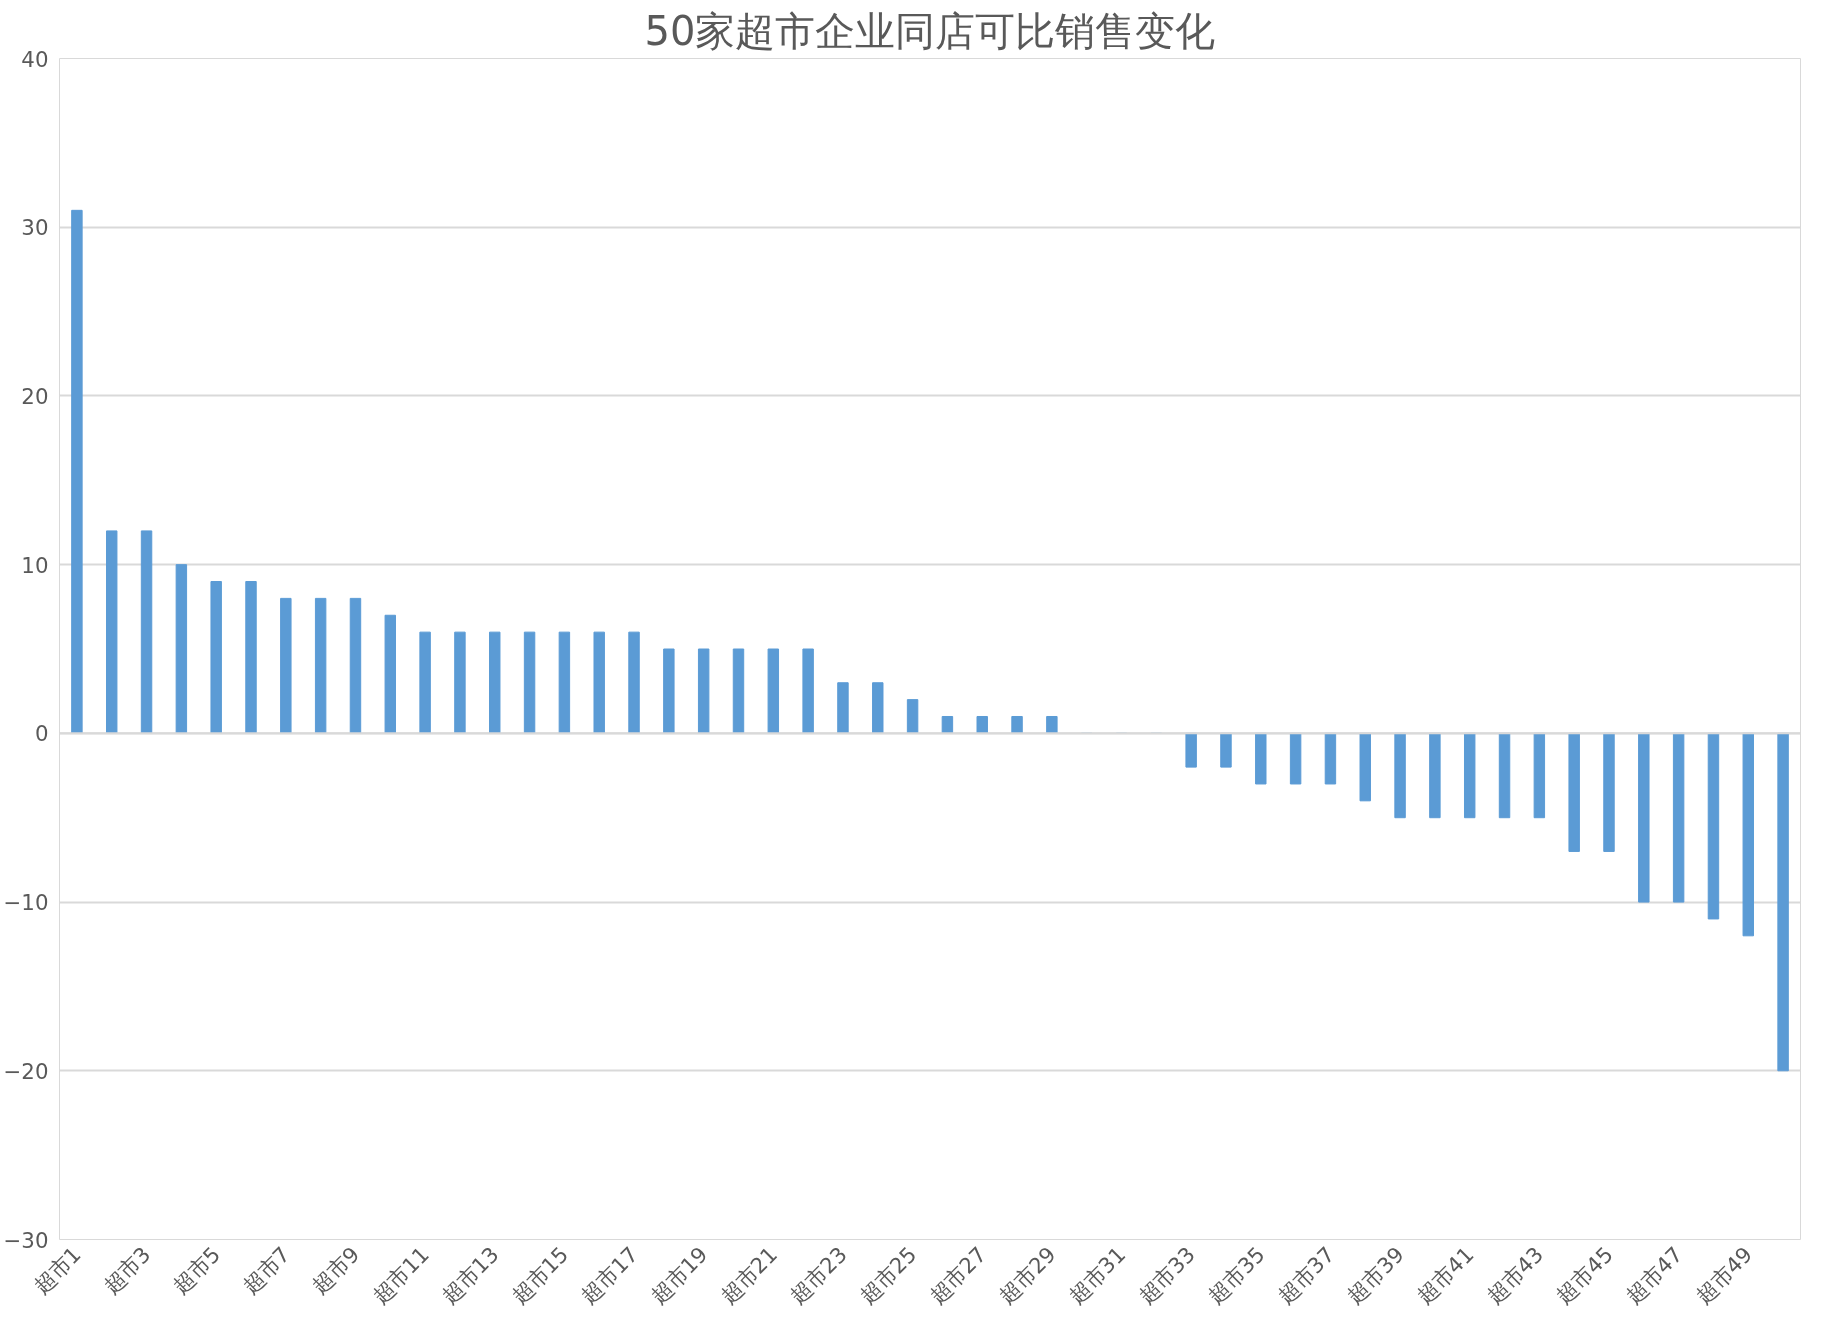 The image size is (1839, 1334). Describe the element at coordinates (1306, 1275) in the screenshot. I see `x-tick-label: 超市37` at that location.